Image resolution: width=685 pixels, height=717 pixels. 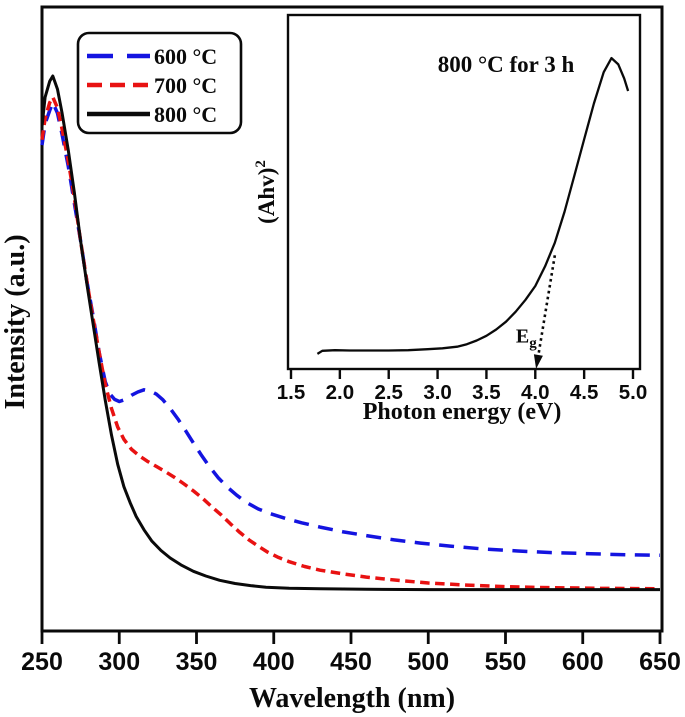 What do you see at coordinates (486, 392) in the screenshot?
I see `inset-x-axis-tick-label: 3.5` at bounding box center [486, 392].